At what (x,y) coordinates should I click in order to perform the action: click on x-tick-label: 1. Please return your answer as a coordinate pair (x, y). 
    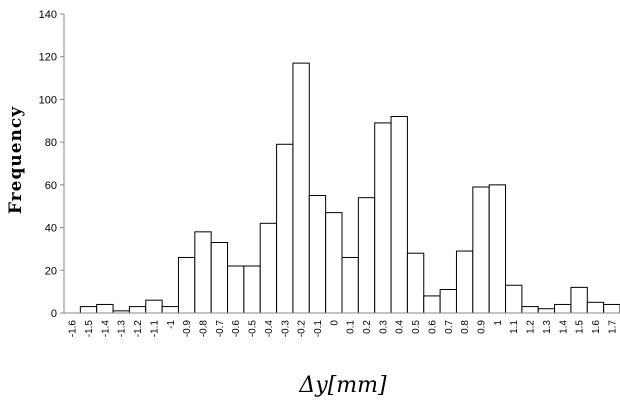
    Looking at the image, I should click on (498, 323).